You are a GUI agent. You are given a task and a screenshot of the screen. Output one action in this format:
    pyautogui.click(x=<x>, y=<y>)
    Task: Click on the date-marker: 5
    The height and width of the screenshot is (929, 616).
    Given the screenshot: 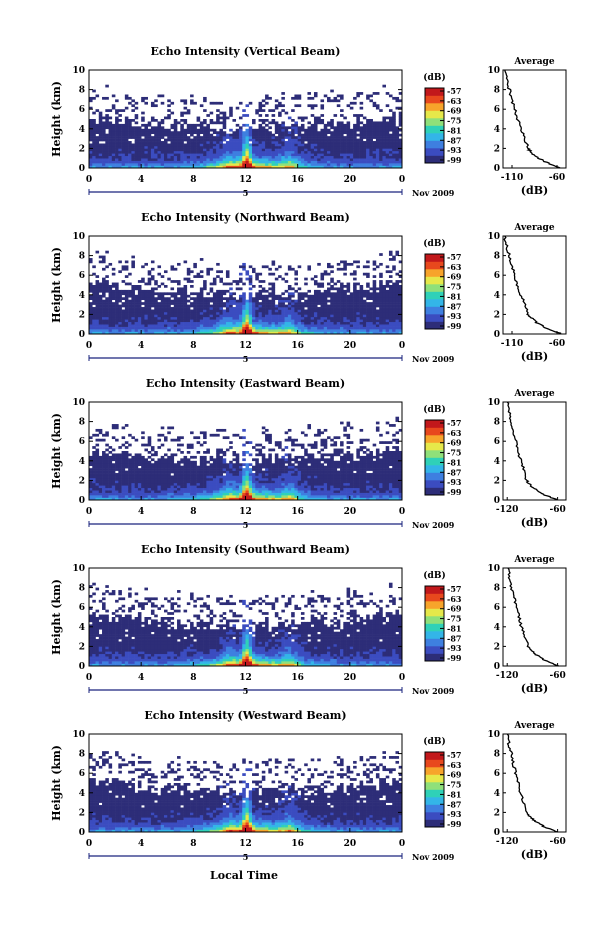 What is the action you would take?
    pyautogui.click(x=246, y=359)
    